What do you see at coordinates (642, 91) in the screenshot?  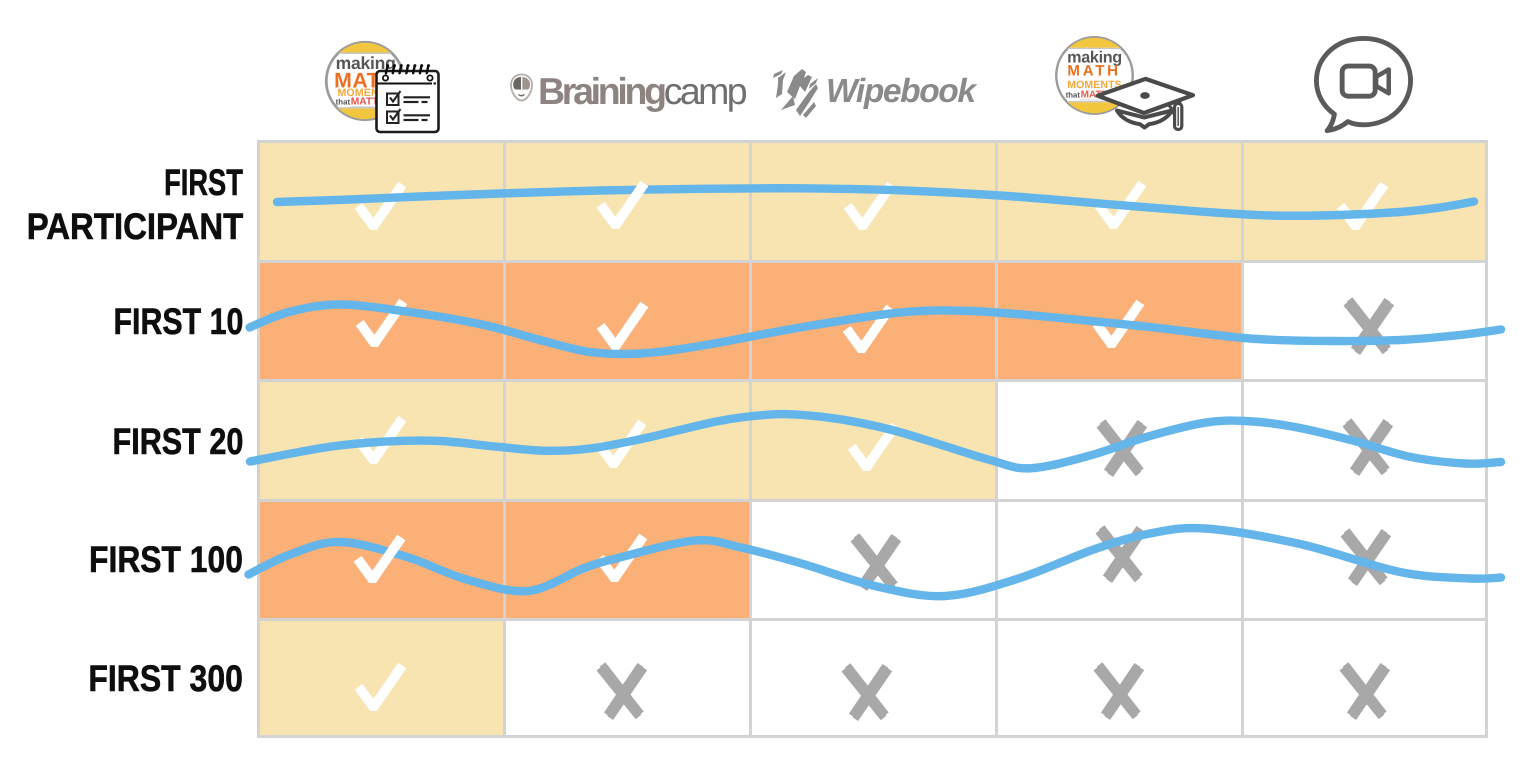 I see `svg-text: Brainingcamp` at bounding box center [642, 91].